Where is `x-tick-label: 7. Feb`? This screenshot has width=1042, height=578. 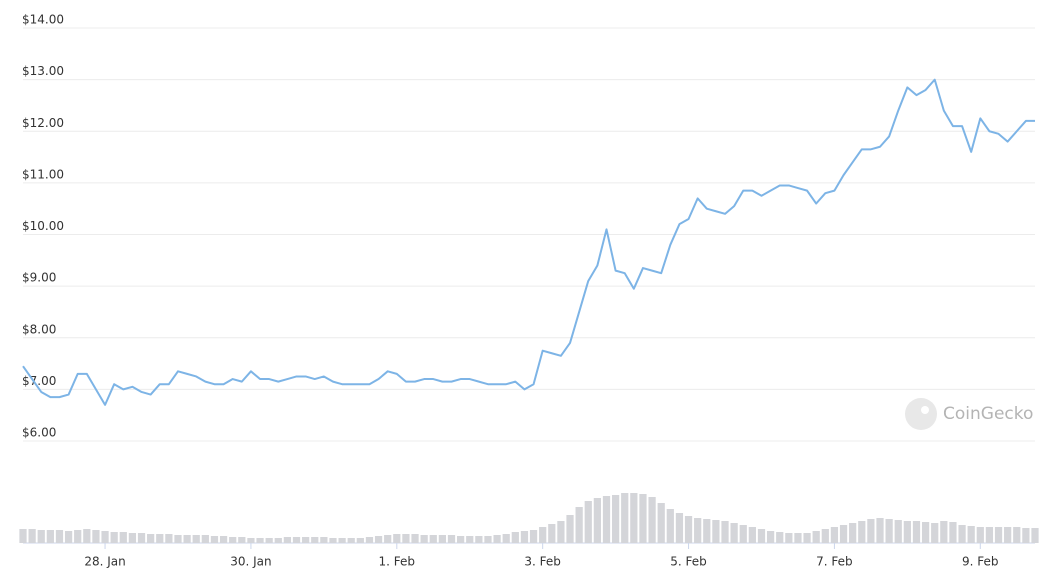 x-tick-label: 7. Feb is located at coordinates (834, 562).